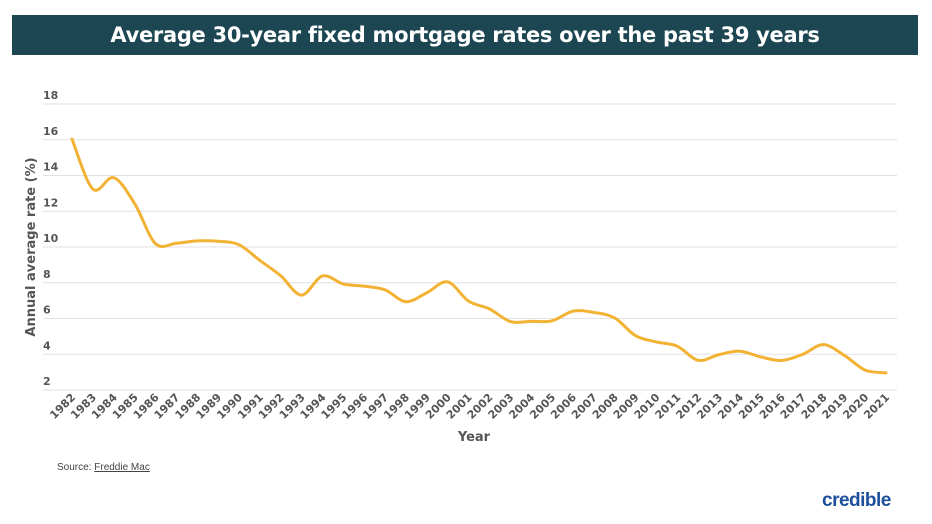 Image resolution: width=932 pixels, height=524 pixels. I want to click on y-tick-label: 14, so click(51, 167).